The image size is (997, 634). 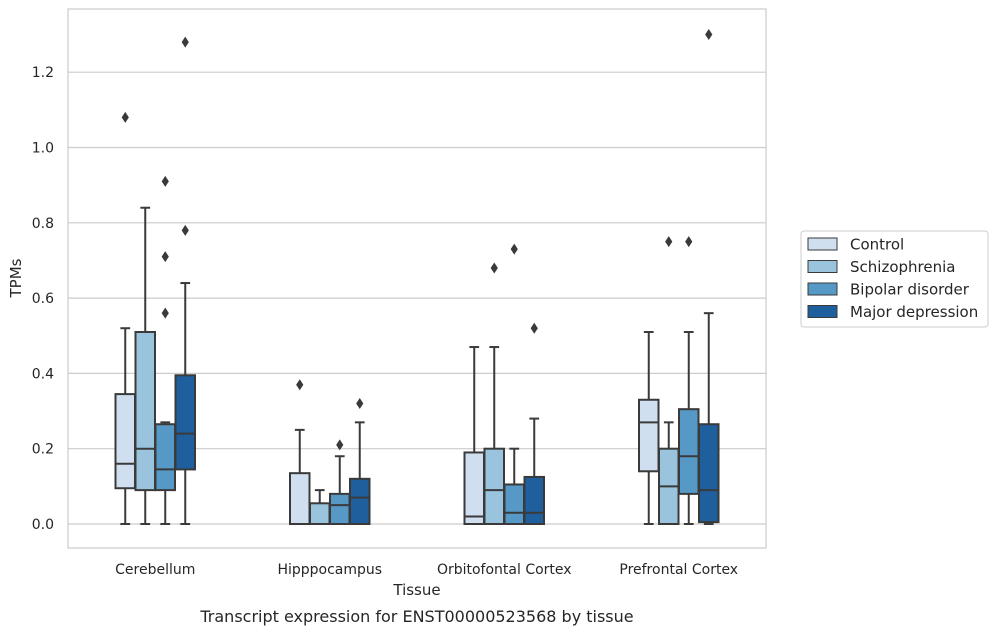 What do you see at coordinates (914, 312) in the screenshot?
I see `legend-label: Major depression` at bounding box center [914, 312].